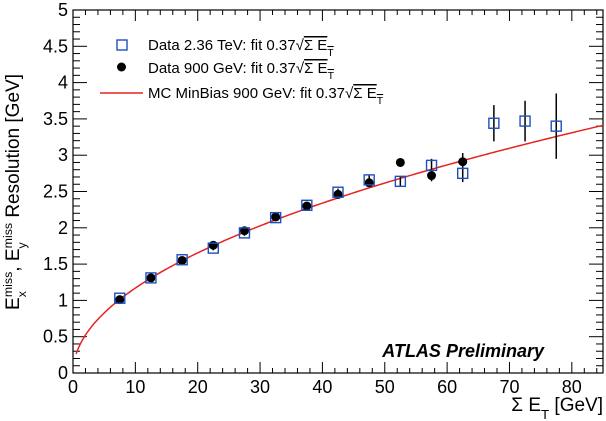 This screenshot has width=606, height=421. I want to click on y-tick-label: 0, so click(63, 373).